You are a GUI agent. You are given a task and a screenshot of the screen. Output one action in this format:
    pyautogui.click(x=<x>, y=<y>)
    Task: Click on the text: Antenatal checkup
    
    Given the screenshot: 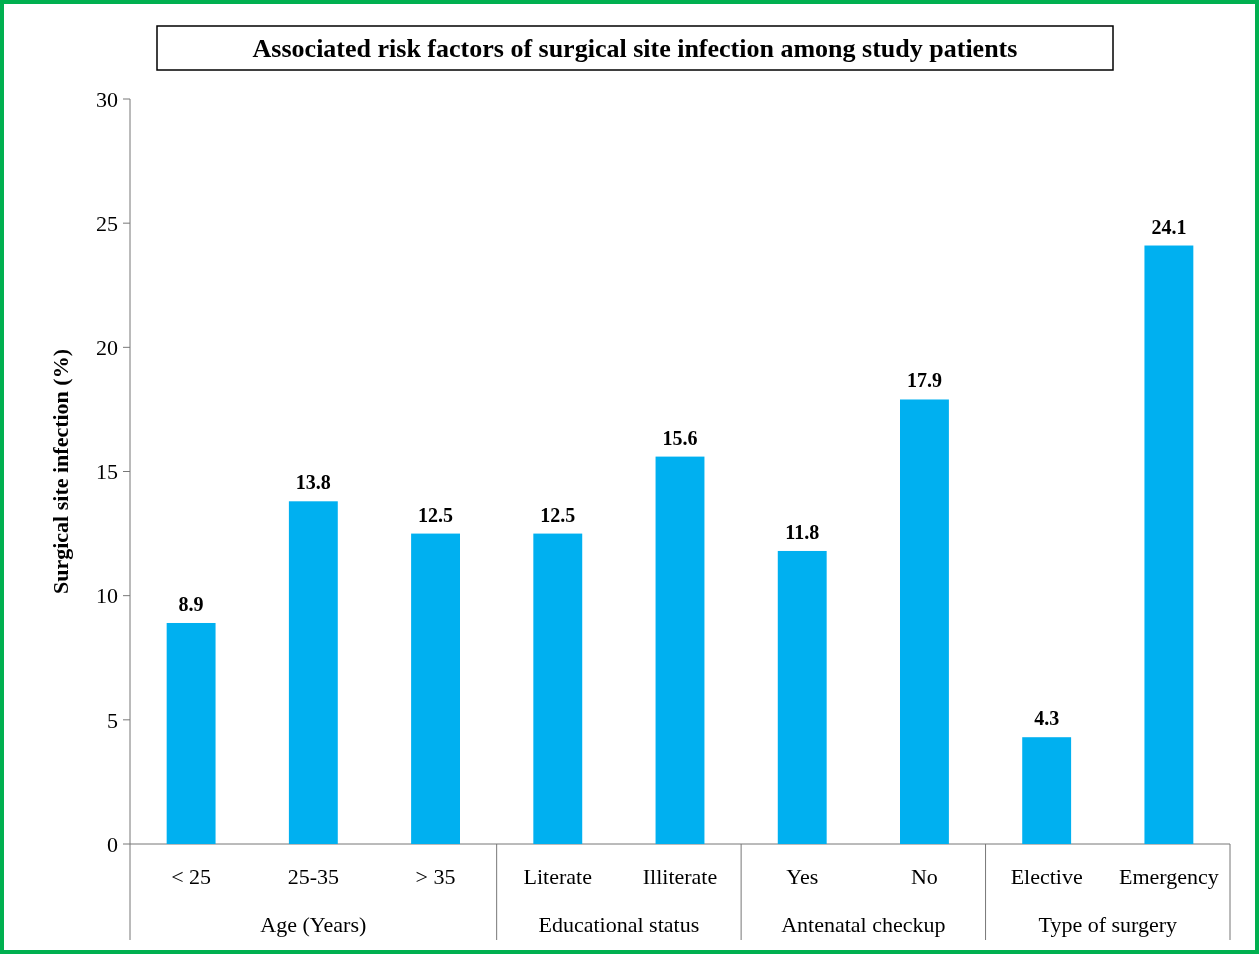 What is the action you would take?
    pyautogui.click(x=863, y=924)
    